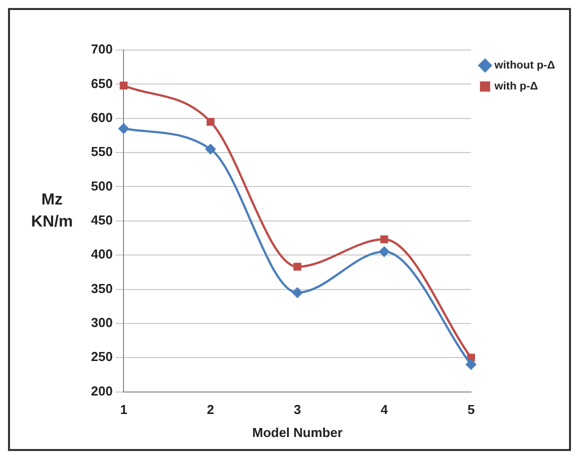  What do you see at coordinates (101, 186) in the screenshot?
I see `y-tick-label: 500` at bounding box center [101, 186].